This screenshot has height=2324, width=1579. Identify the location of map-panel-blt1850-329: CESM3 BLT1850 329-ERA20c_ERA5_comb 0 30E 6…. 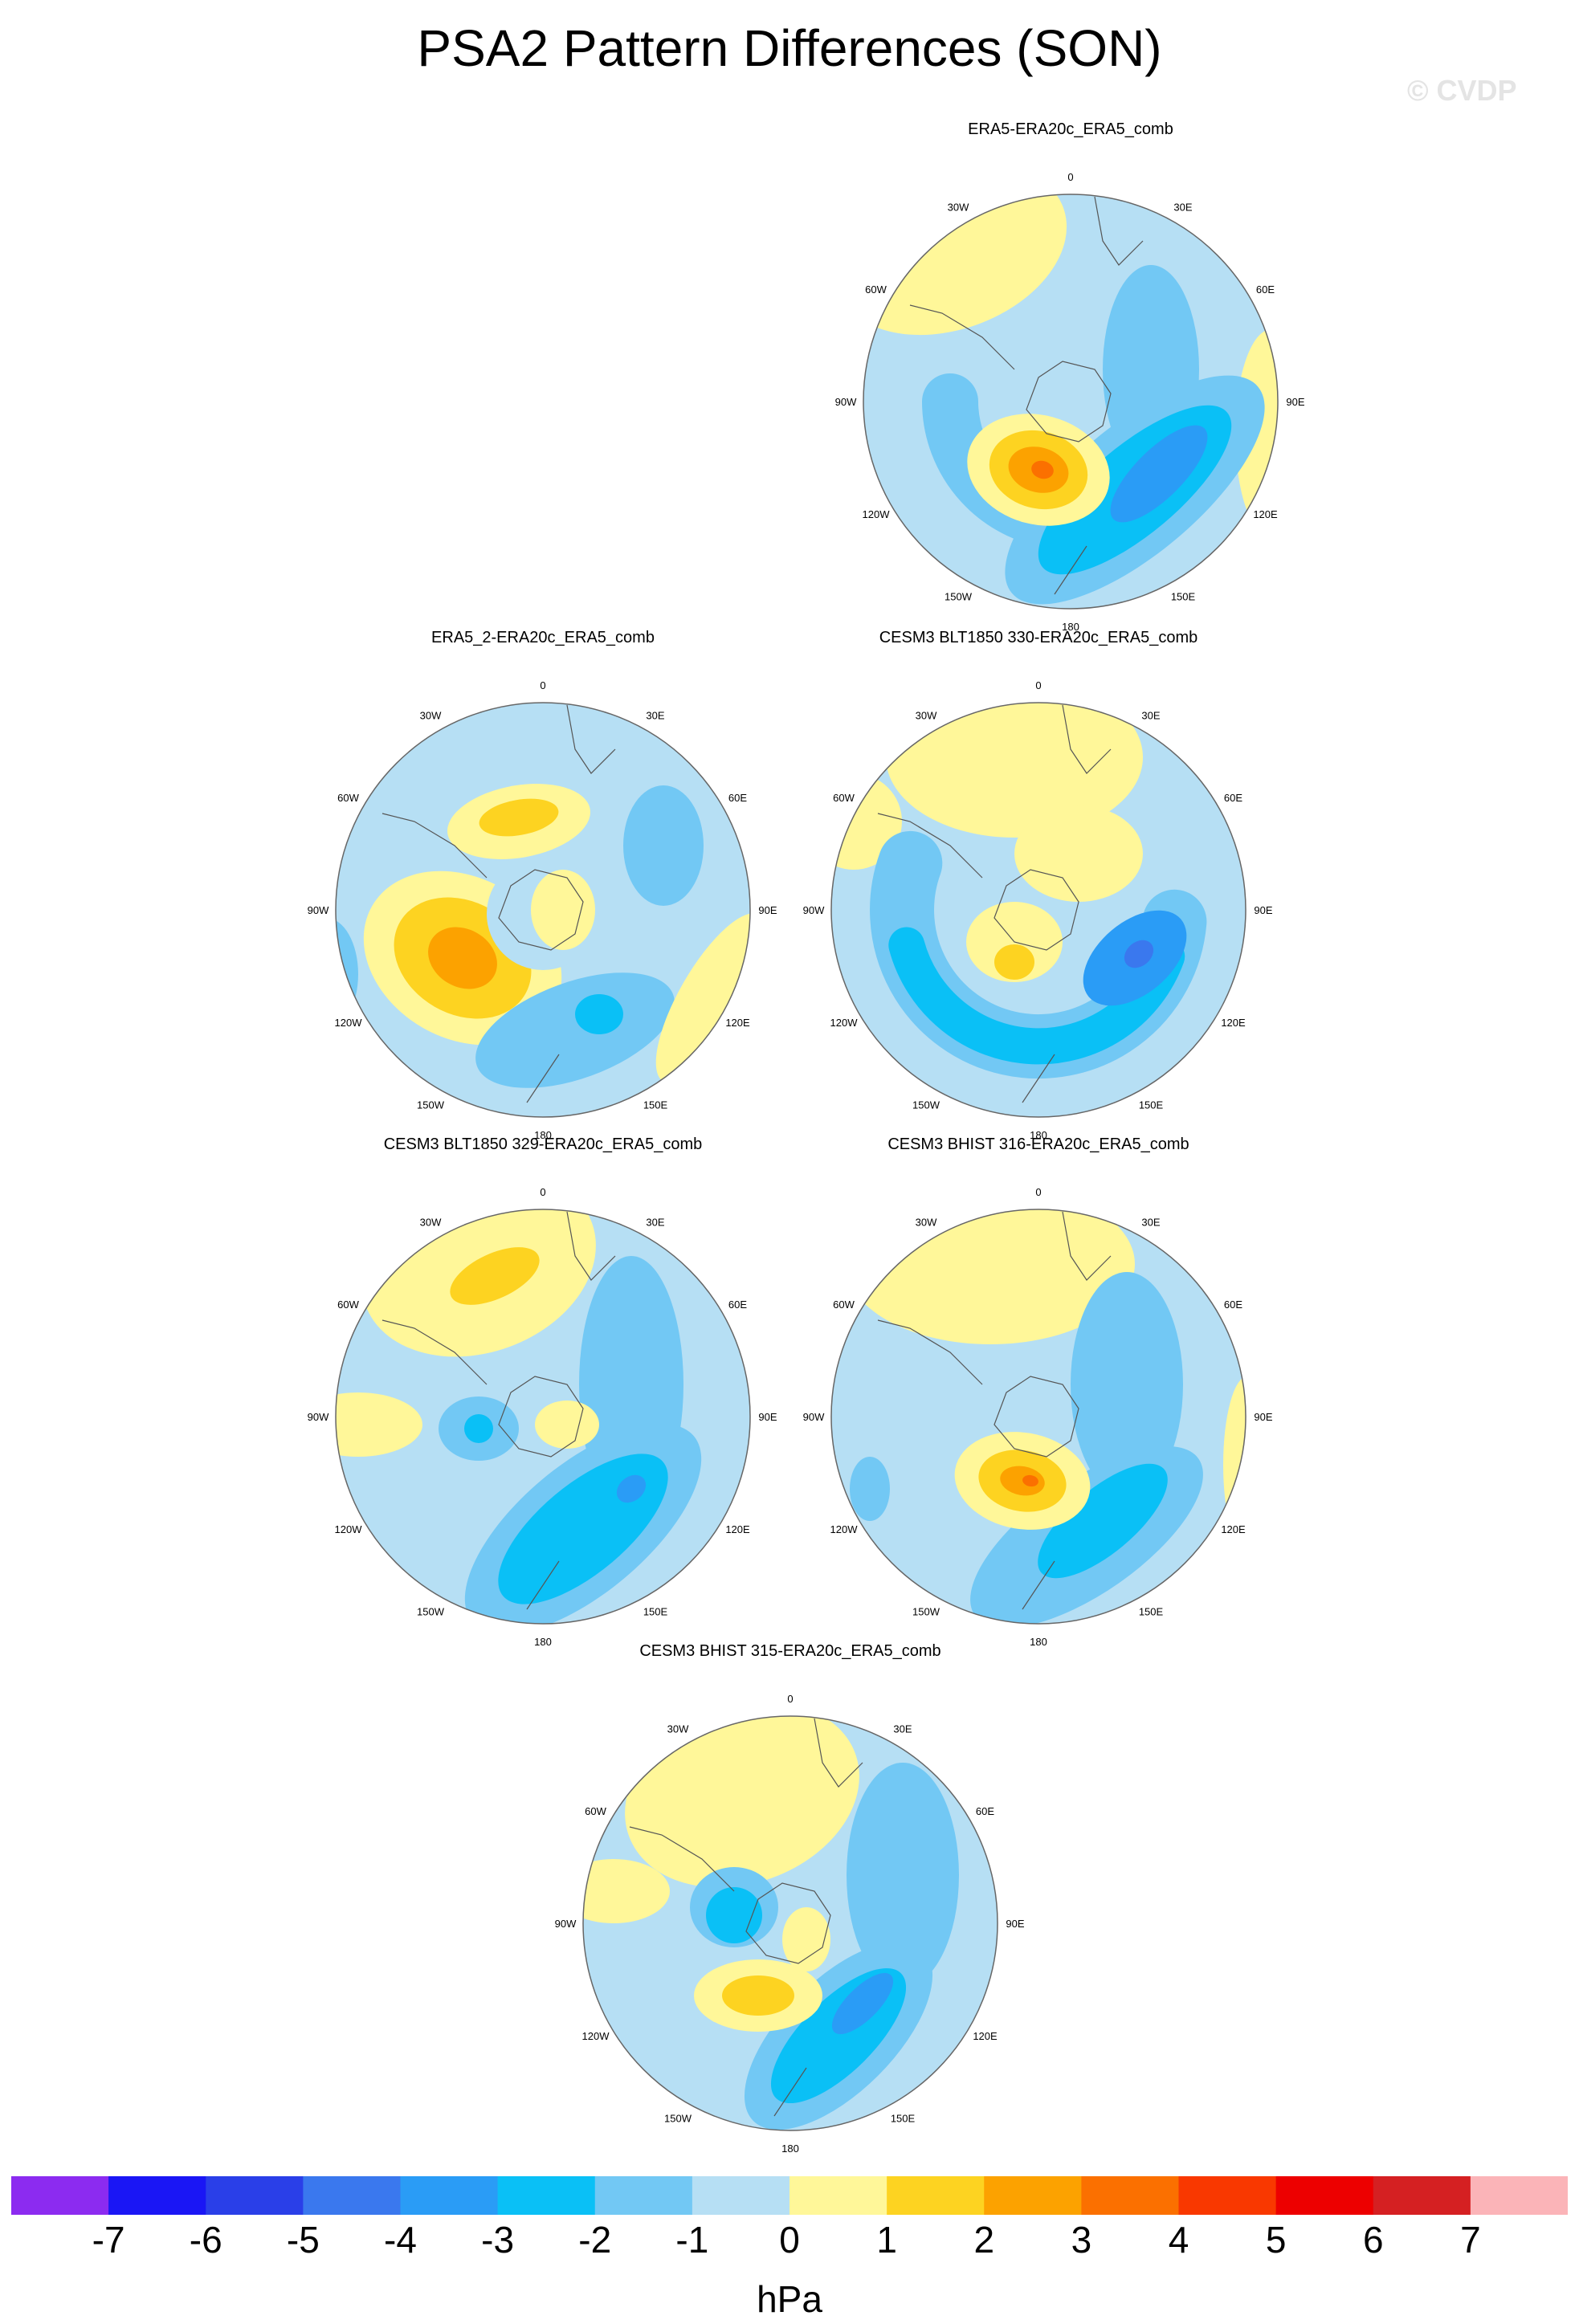
(543, 1401).